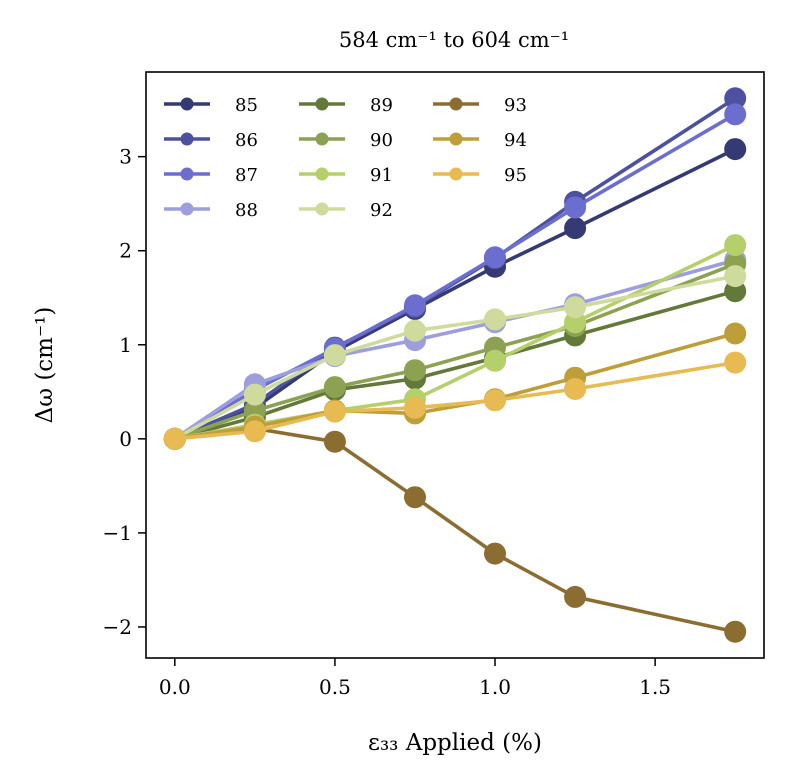 Image resolution: width=790 pixels, height=782 pixels. What do you see at coordinates (211, 105) in the screenshot?
I see `legend-entry: 85` at bounding box center [211, 105].